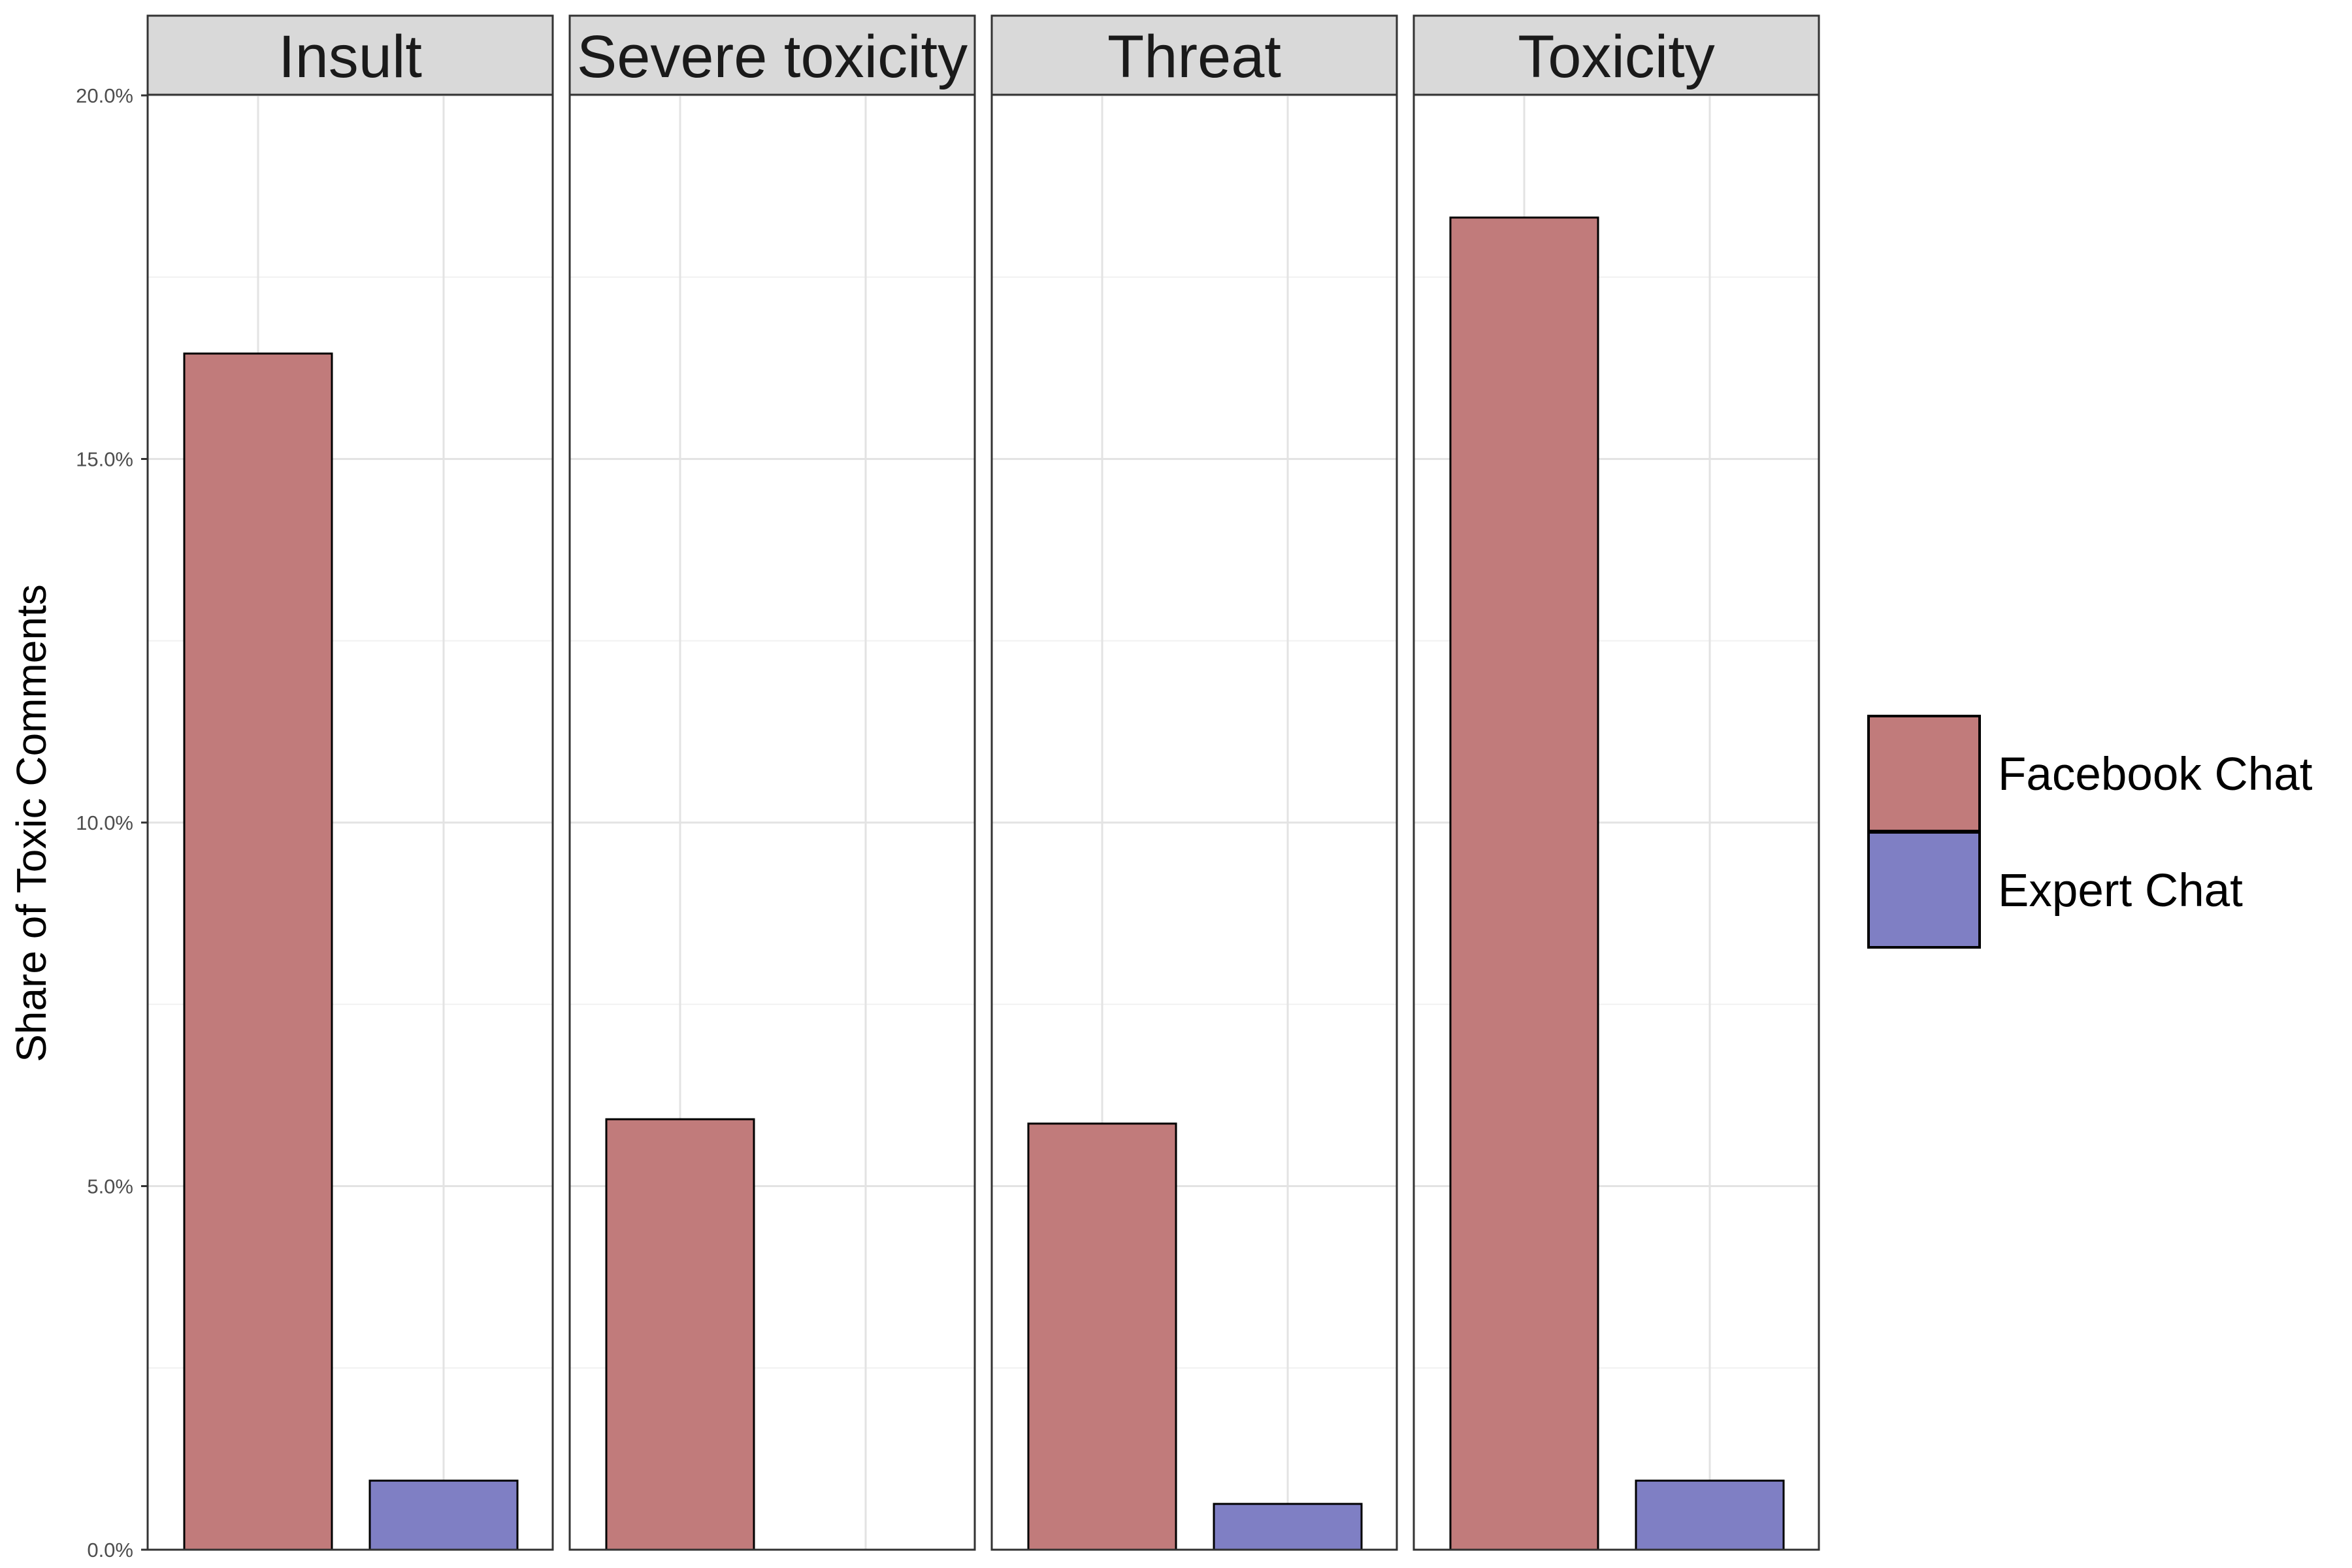  I want to click on facet-title: Toxicity, so click(1616, 57).